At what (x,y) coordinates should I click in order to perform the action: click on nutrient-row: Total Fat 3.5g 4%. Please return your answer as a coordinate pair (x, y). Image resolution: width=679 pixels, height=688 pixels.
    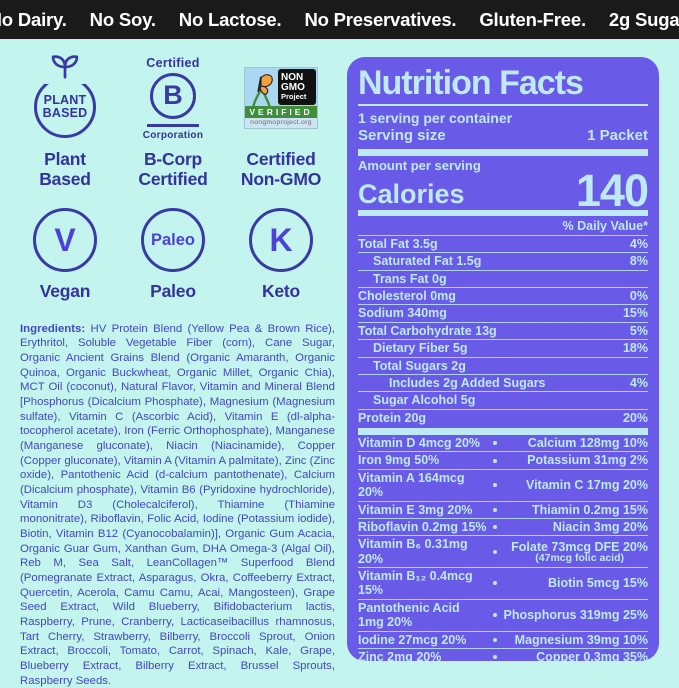
    Looking at the image, I should click on (503, 243).